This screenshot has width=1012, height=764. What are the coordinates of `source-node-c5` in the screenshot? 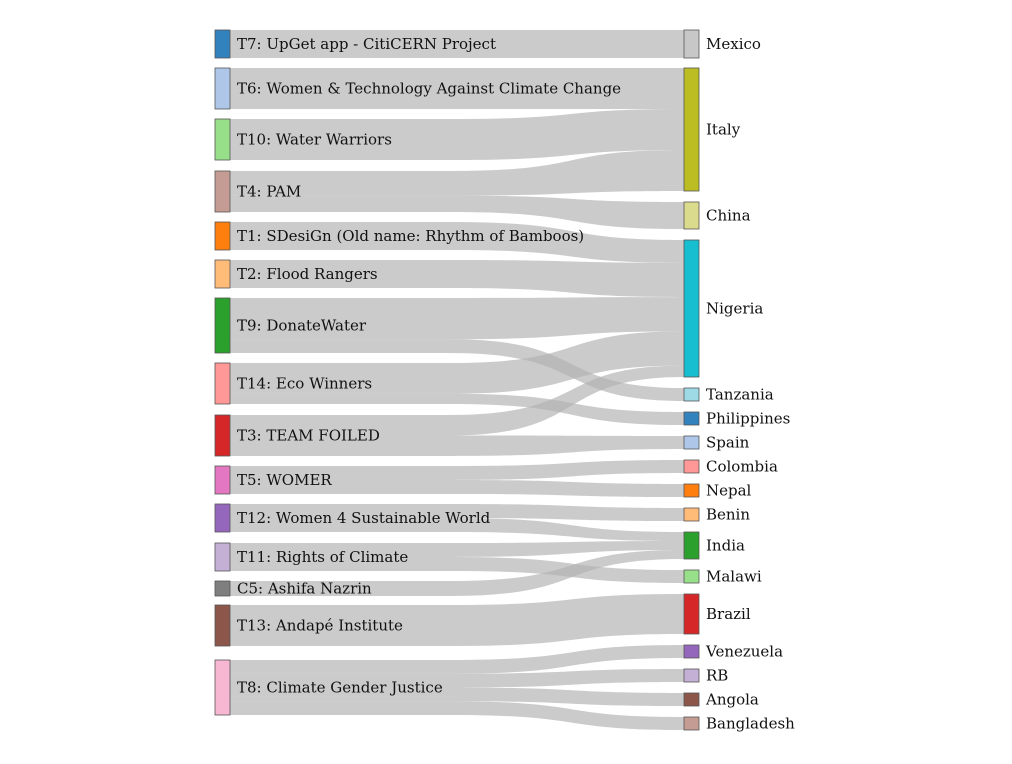 It's located at (222, 588).